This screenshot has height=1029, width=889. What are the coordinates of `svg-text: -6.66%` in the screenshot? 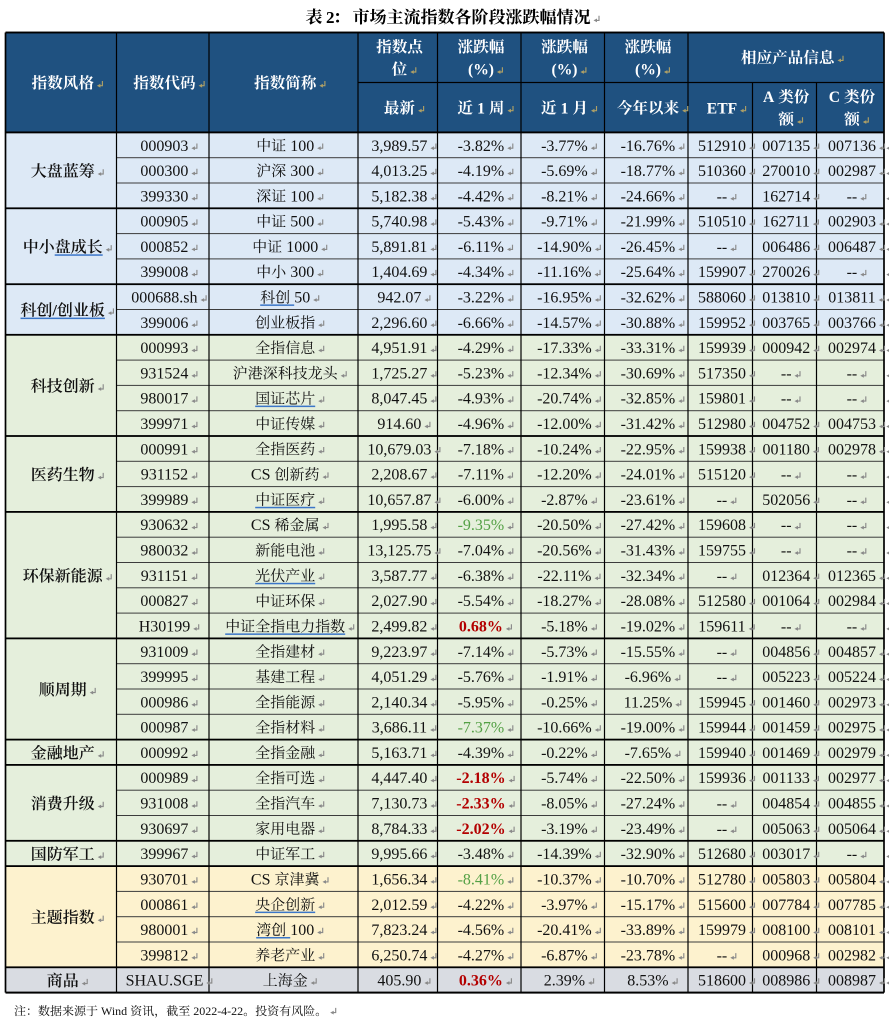 It's located at (481, 323).